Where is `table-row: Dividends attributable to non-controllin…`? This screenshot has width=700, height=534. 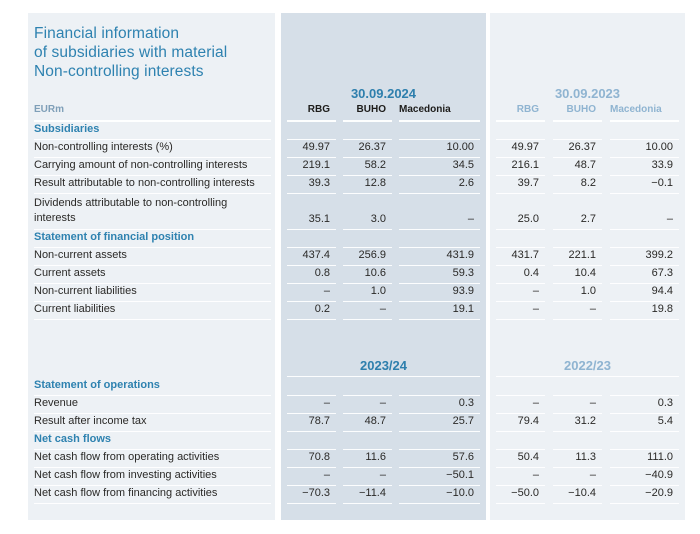
table-row: Dividends attributable to non-controllin… is located at coordinates (350, 212).